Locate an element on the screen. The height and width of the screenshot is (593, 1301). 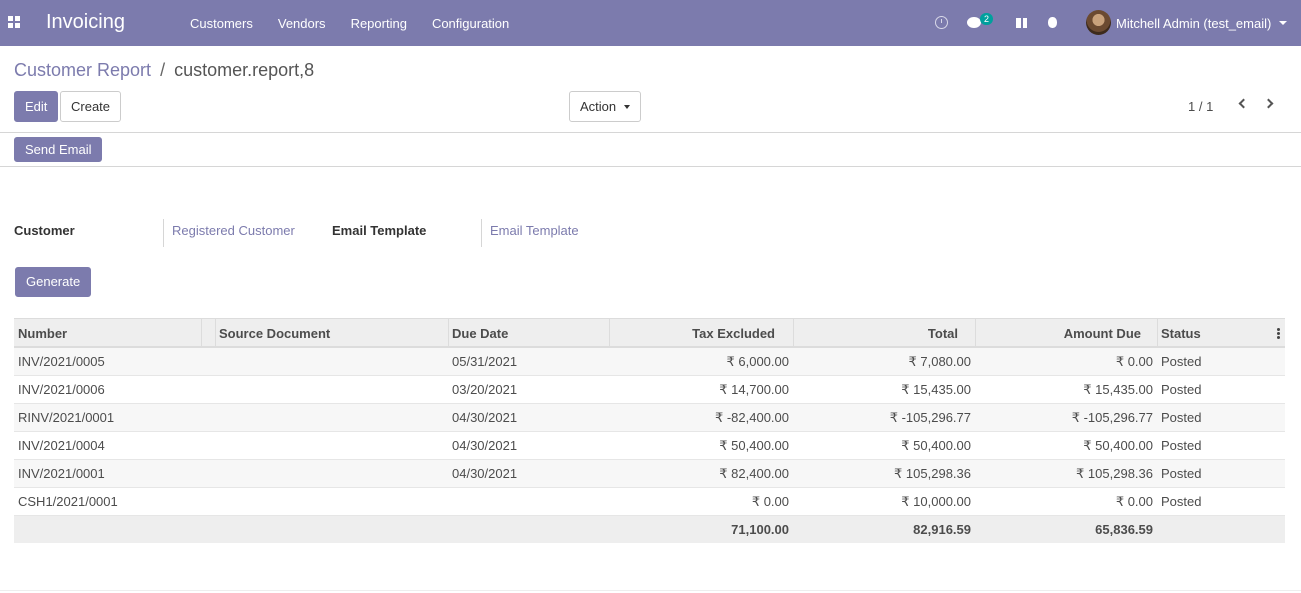
cell-number: INV/2021/0006 is located at coordinates (61, 389).